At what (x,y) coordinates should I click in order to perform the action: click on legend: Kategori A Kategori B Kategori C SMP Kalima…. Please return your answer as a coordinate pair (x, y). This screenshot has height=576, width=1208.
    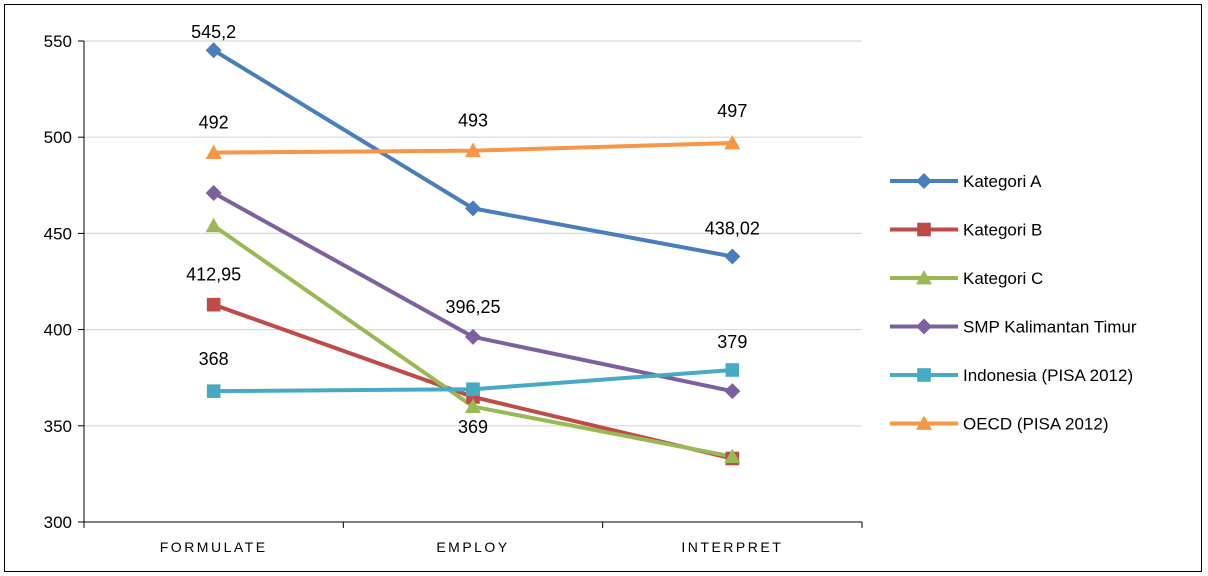
    Looking at the image, I should click on (1013, 303).